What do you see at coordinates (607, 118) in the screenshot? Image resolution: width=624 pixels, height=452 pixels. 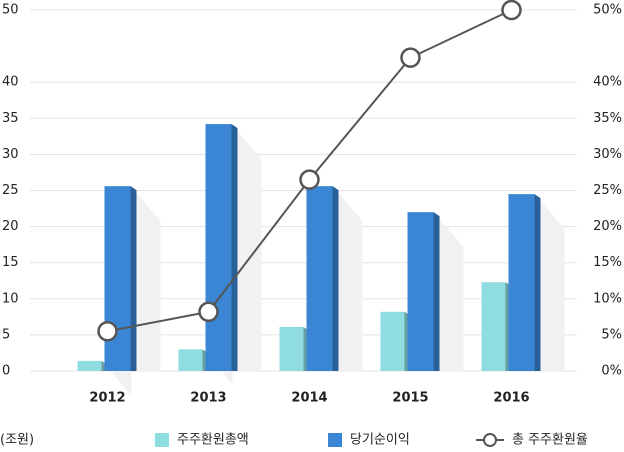 I see `y2-tick-label: 35%` at bounding box center [607, 118].